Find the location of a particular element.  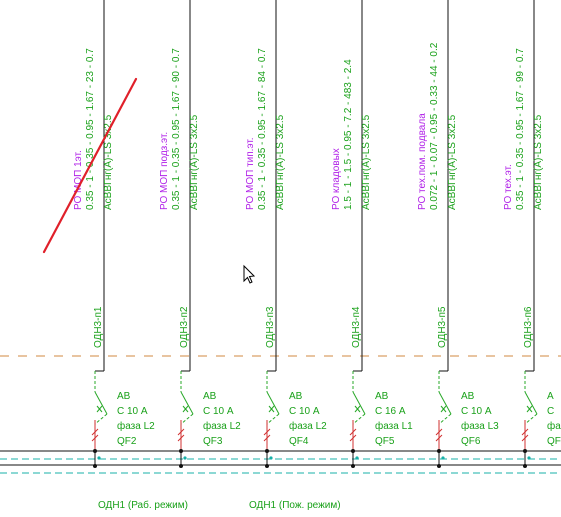

breaker-designator-label: QF is located at coordinates (554, 441).